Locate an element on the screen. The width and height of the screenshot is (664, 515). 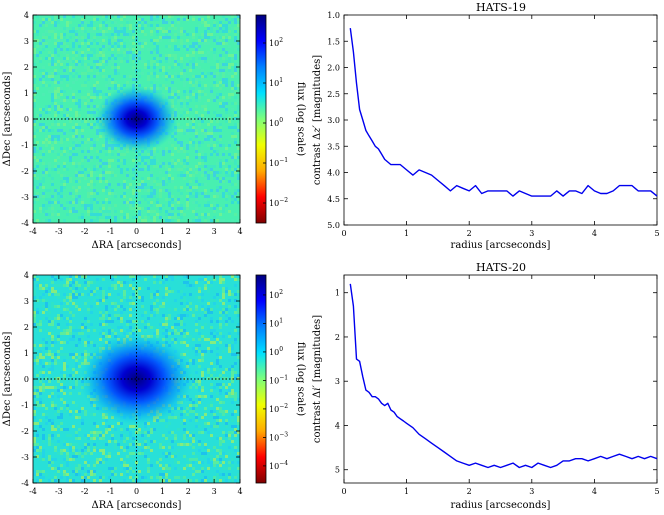
colorbar-ticks: 10² 10¹ 10⁰ 10⁻¹ 10⁻² 10⁻³ 10⁻⁴ is located at coordinates (275, 380).